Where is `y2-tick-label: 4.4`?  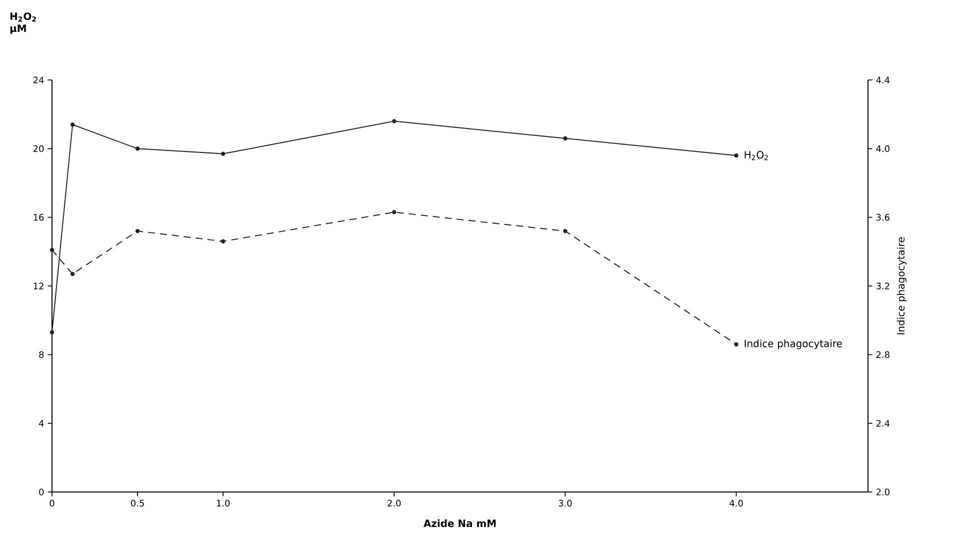
y2-tick-label: 4.4 is located at coordinates (883, 80).